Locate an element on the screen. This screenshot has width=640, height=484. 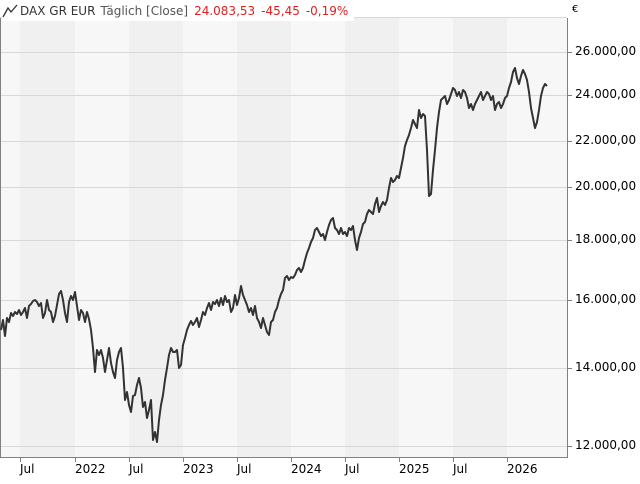
last-price: 24.083,53 is located at coordinates (225, 11).